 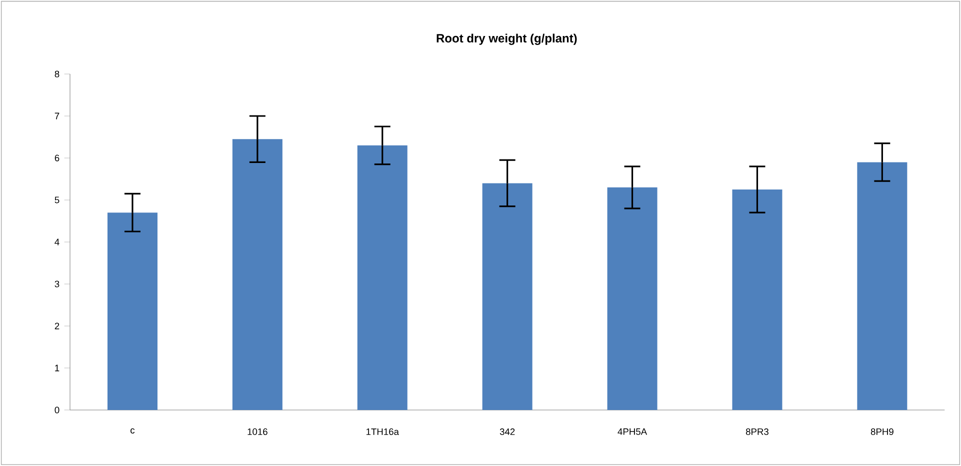 I want to click on y-tick-label: 2, so click(x=57, y=326).